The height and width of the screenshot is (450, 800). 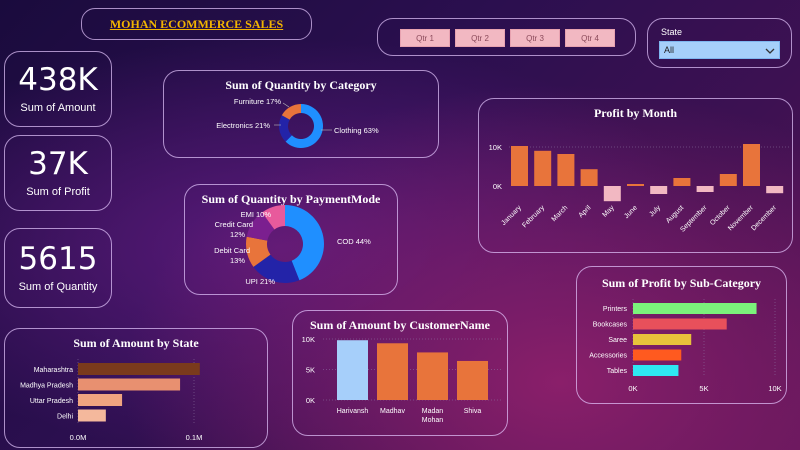 What do you see at coordinates (519, 166) in the screenshot?
I see `bar-january` at bounding box center [519, 166].